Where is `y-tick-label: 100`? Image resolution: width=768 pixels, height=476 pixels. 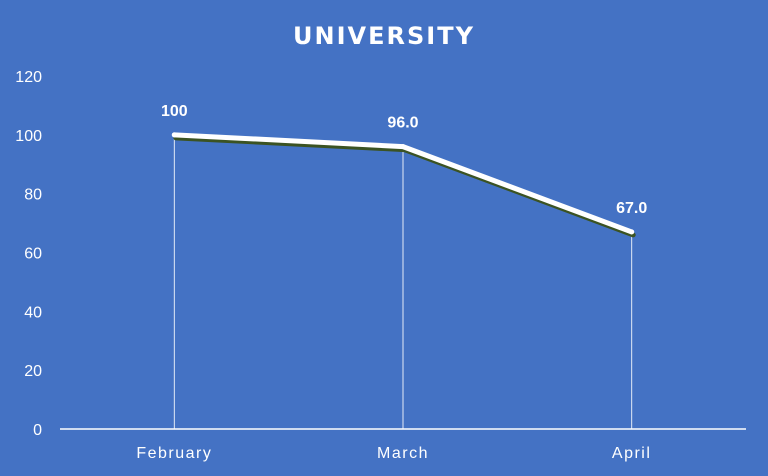
y-tick-label: 100 is located at coordinates (28, 136).